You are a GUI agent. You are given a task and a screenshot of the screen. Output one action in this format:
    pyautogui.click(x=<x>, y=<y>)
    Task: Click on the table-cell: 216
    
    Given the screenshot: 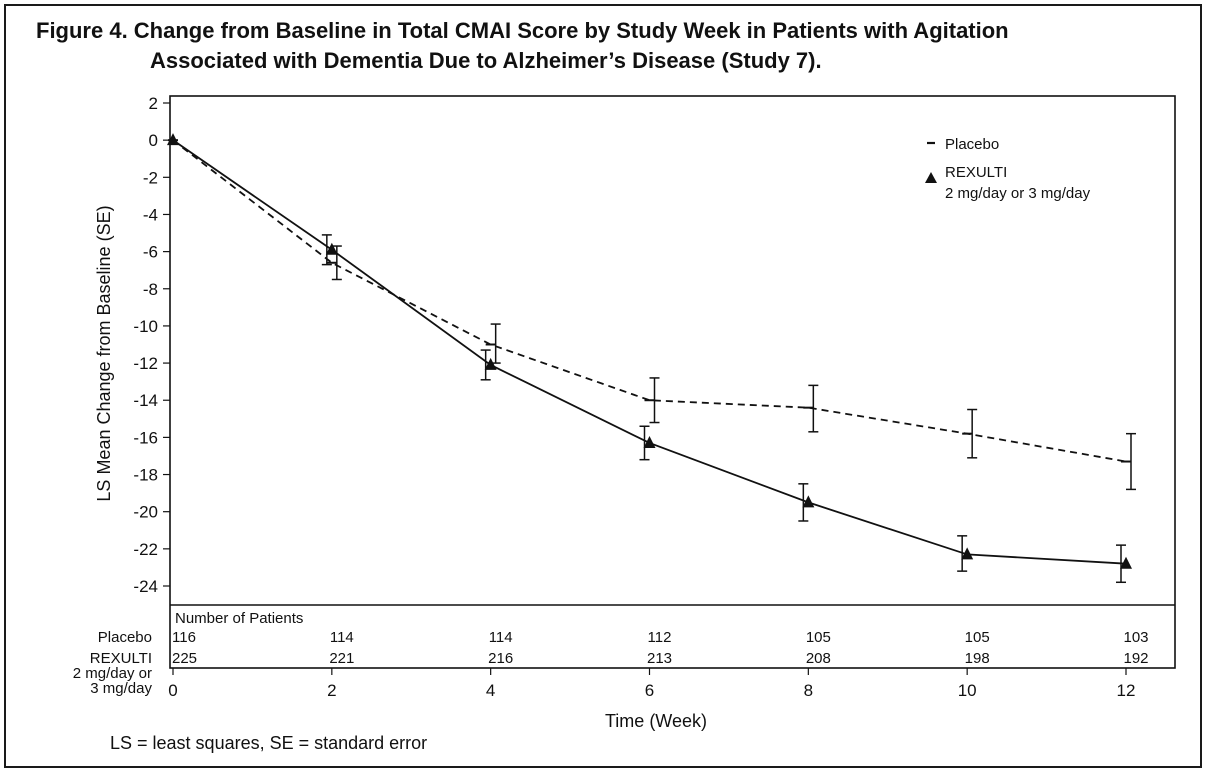 What is the action you would take?
    pyautogui.click(x=500, y=658)
    